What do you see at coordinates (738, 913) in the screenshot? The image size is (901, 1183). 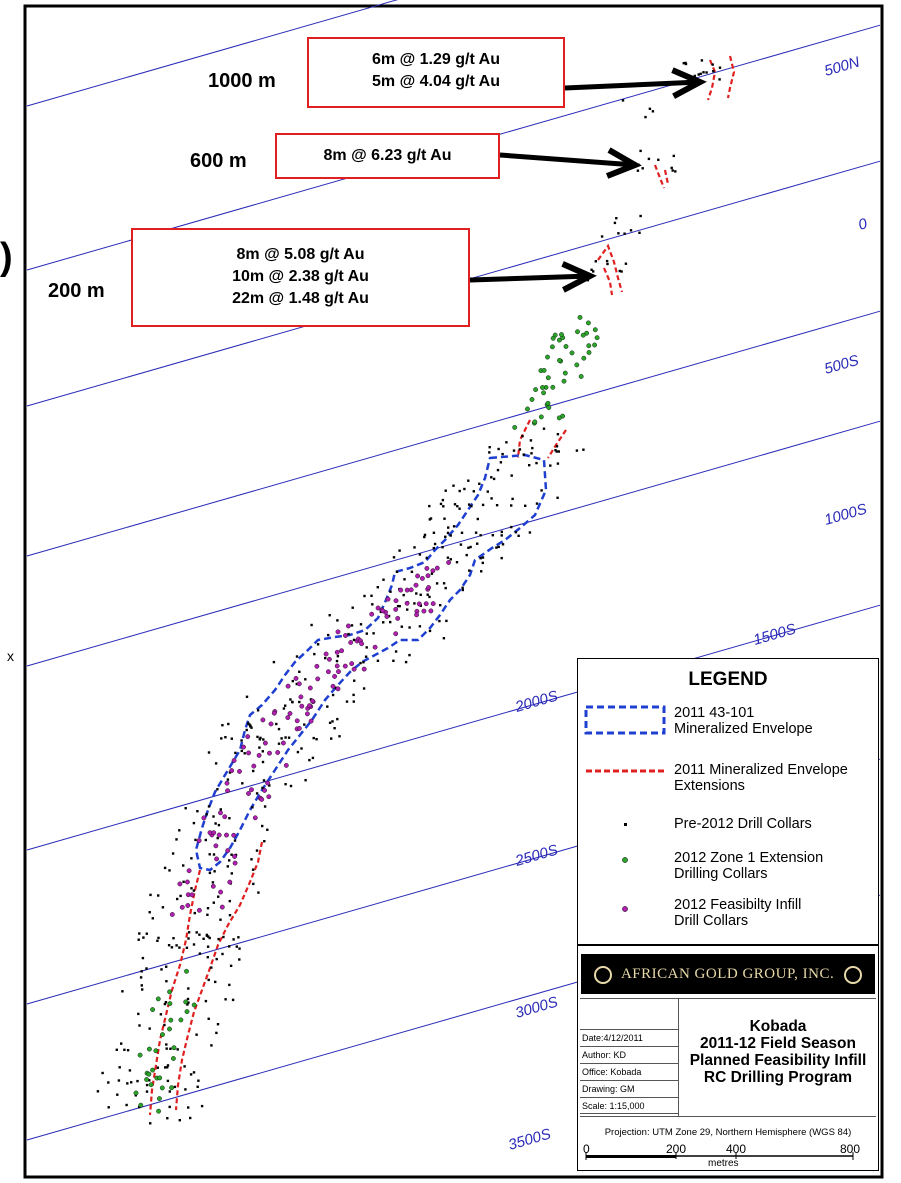 I see `legend-label-infill: 2012 Feasibilty Infill Drill Collars` at bounding box center [738, 913].